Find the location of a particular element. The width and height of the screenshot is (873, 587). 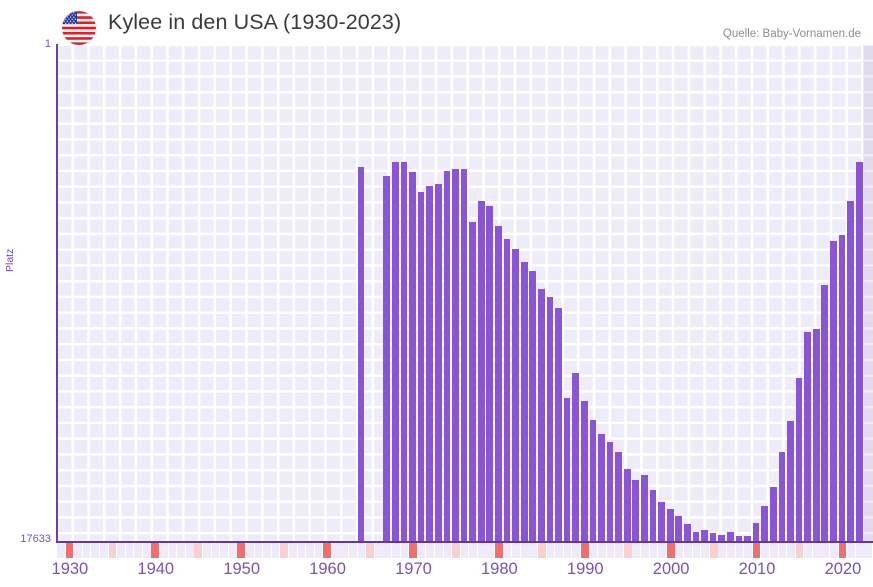

x-axis-line is located at coordinates (464, 542).